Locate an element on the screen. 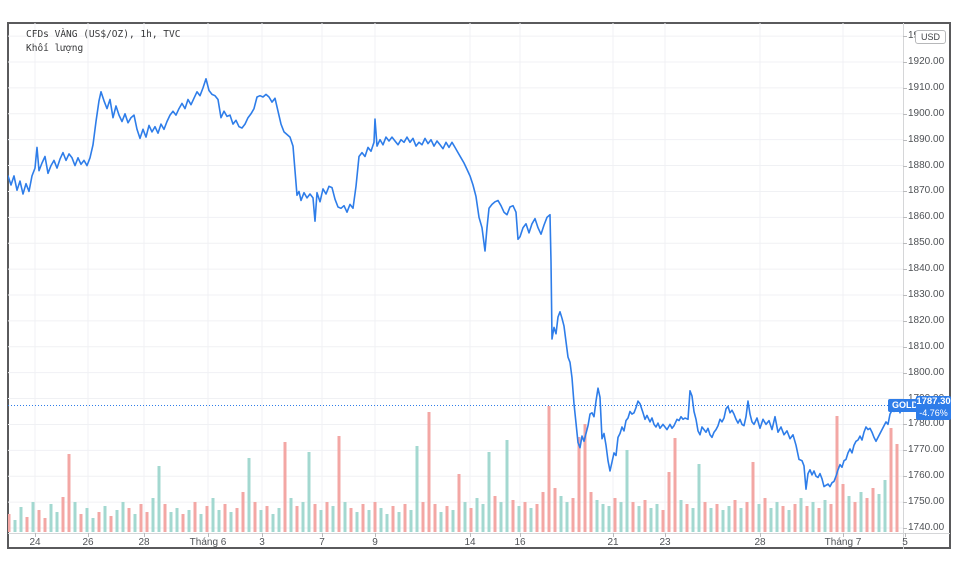 This screenshot has height=572, width=960. time-axis-label: 7 is located at coordinates (322, 542).